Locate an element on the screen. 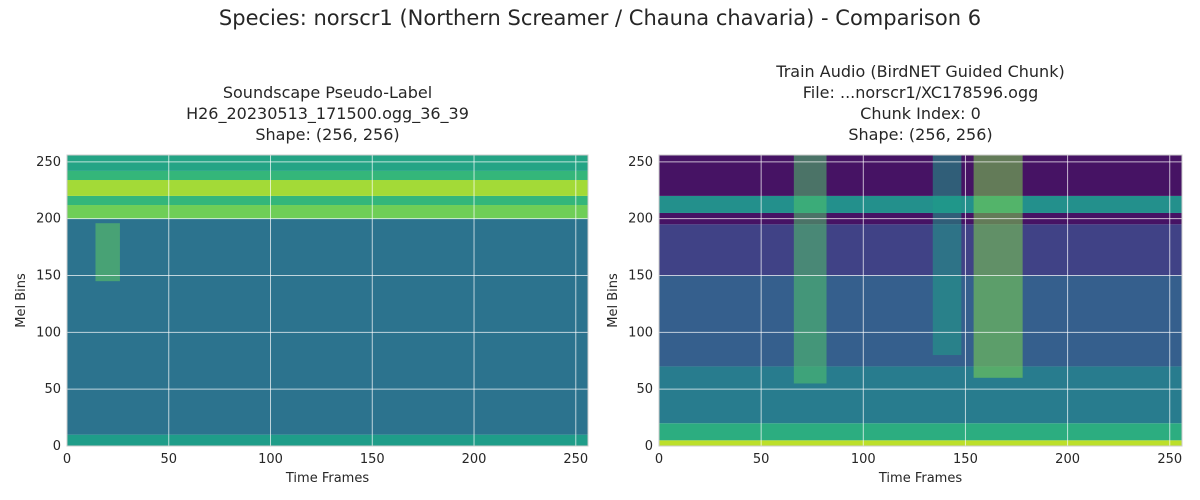  panel-title-line: Soundscape Pseudo-Label is located at coordinates (327, 92).